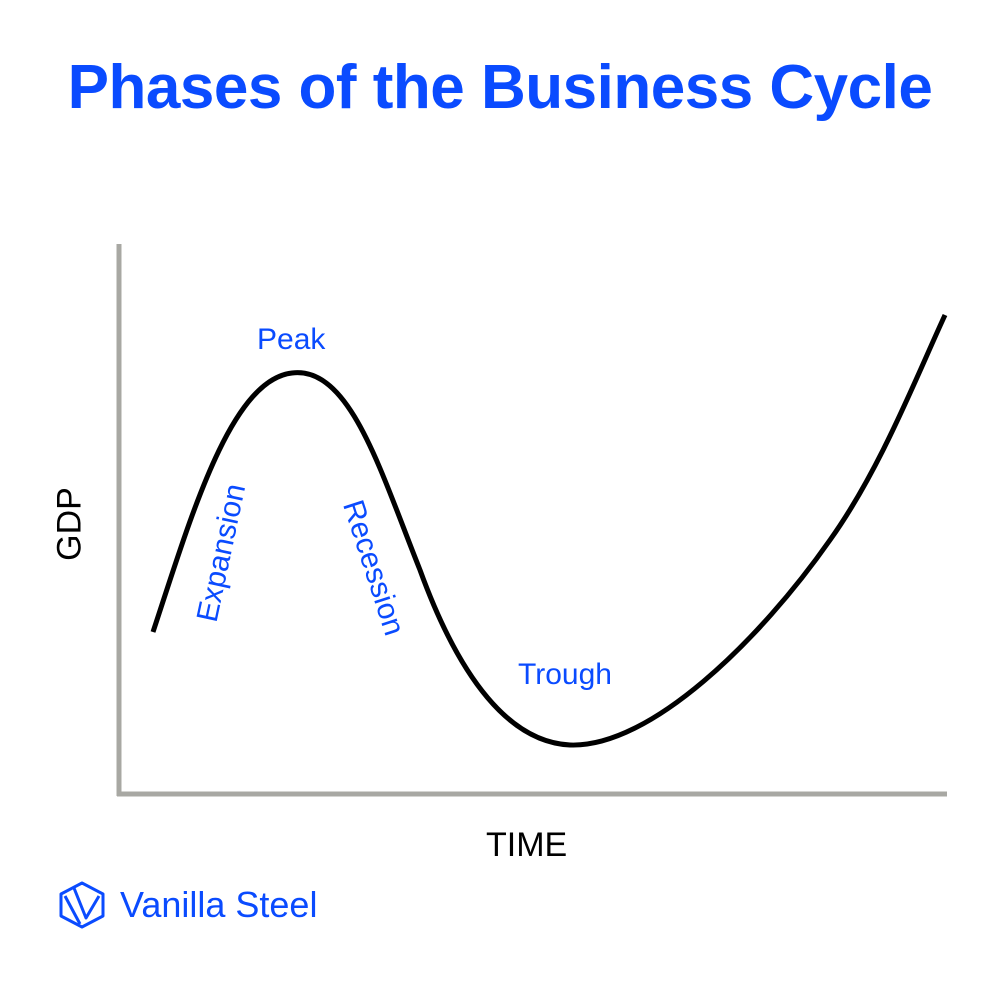  I want to click on y-axis-label: GDP, so click(69, 524).